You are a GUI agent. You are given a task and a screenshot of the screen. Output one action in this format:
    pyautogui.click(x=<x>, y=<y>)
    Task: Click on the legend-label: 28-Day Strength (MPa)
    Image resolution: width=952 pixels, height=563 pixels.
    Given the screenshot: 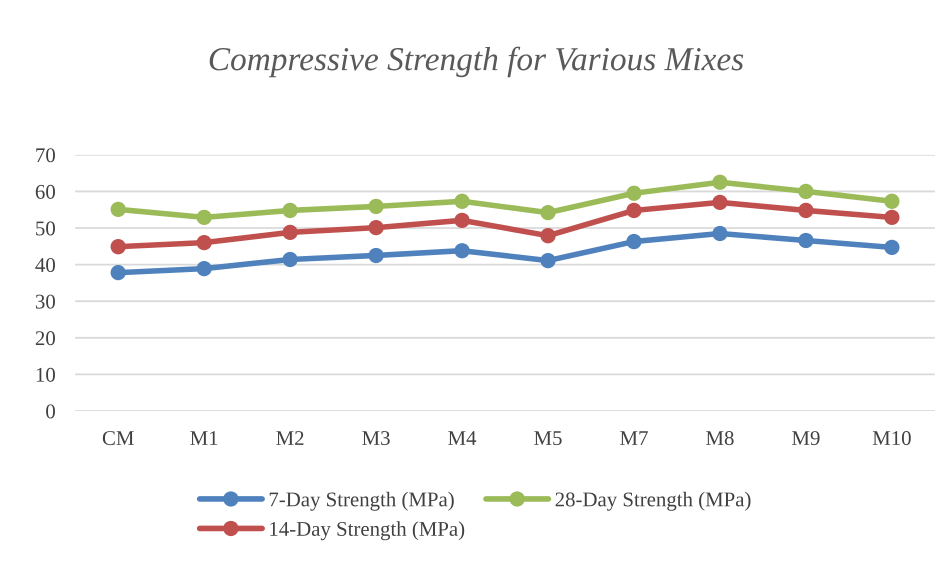 What is the action you would take?
    pyautogui.click(x=653, y=501)
    